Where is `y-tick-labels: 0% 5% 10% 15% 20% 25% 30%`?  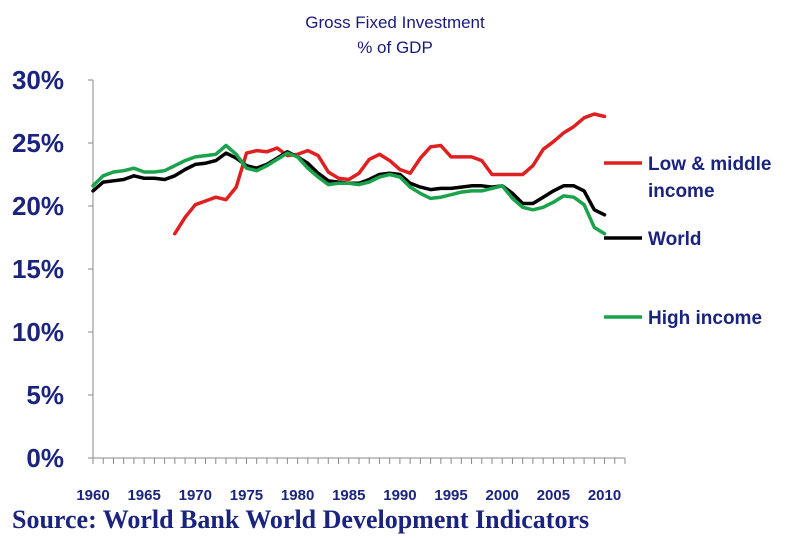
y-tick-labels: 0% 5% 10% 15% 20% 25% 30% is located at coordinates (38, 269).